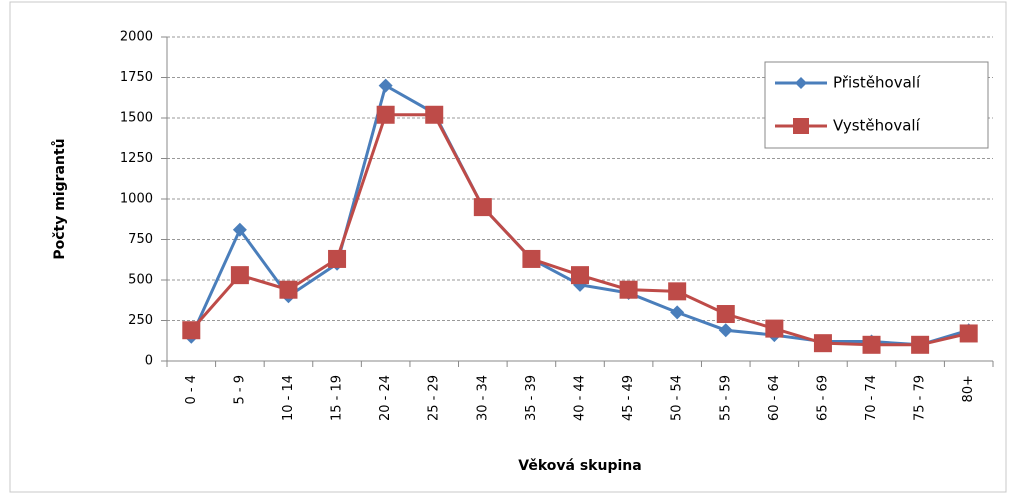 This screenshot has width=1012, height=500. What do you see at coordinates (531, 398) in the screenshot?
I see `x-tick-label: 35 - 39` at bounding box center [531, 398].